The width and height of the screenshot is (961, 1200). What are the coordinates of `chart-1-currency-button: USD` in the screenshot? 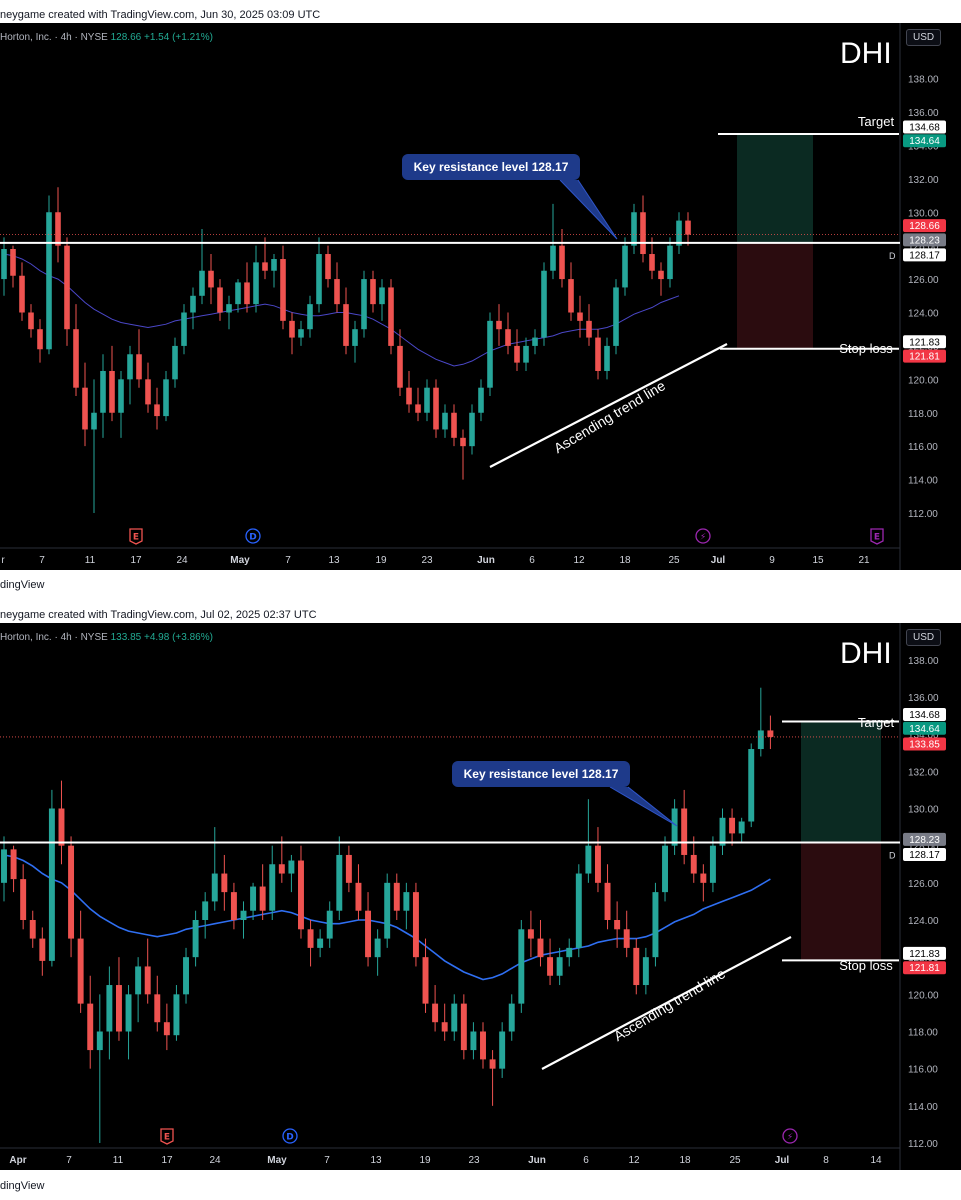 It's located at (924, 37).